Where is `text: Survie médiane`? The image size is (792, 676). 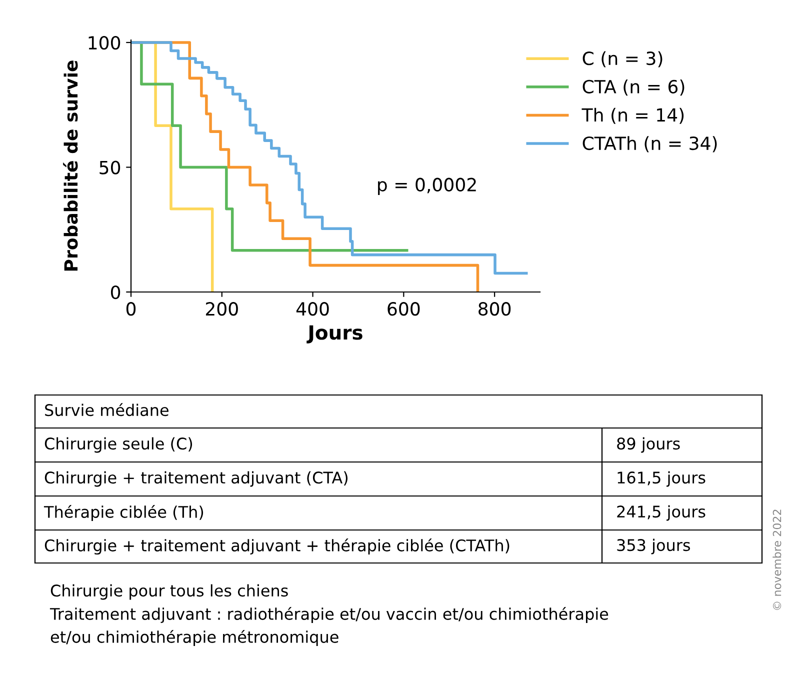 text: Survie médiane is located at coordinates (106, 409).